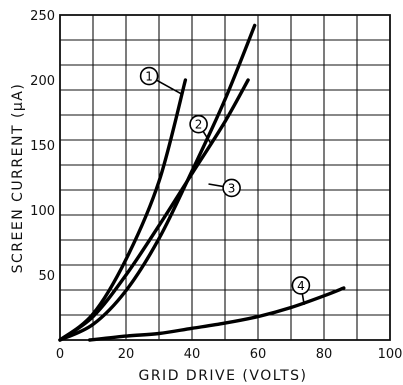  What do you see at coordinates (42, 16) in the screenshot?
I see `y-tick-label: 250` at bounding box center [42, 16].